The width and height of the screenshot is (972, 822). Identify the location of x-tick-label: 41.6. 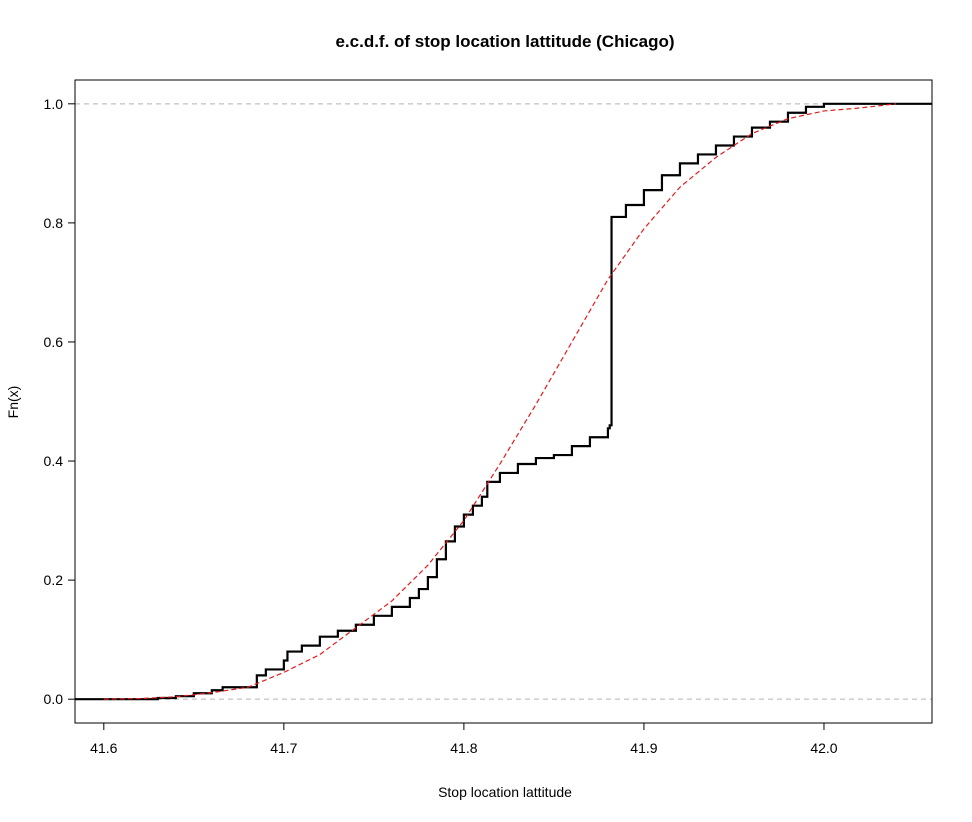
(103, 748).